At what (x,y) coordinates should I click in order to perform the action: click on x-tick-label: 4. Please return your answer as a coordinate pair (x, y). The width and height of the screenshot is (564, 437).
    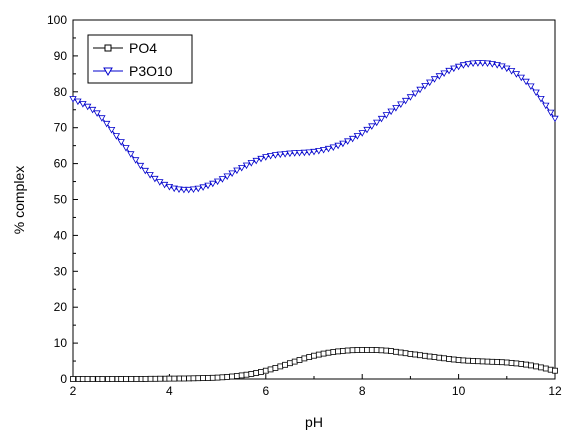
    Looking at the image, I should click on (169, 391).